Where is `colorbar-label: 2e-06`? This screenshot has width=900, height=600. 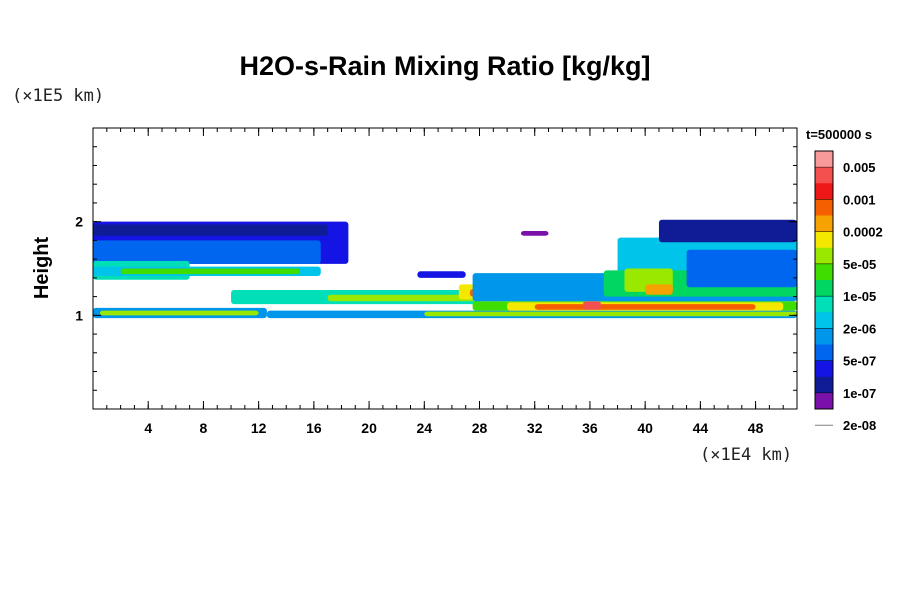 colorbar-label: 2e-06 is located at coordinates (859, 328).